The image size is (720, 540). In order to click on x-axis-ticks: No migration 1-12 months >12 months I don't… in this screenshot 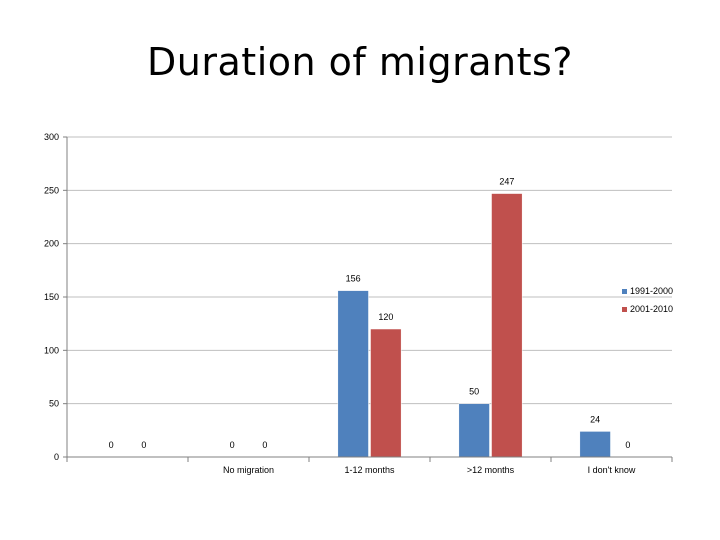, I will do `click(369, 465)`.